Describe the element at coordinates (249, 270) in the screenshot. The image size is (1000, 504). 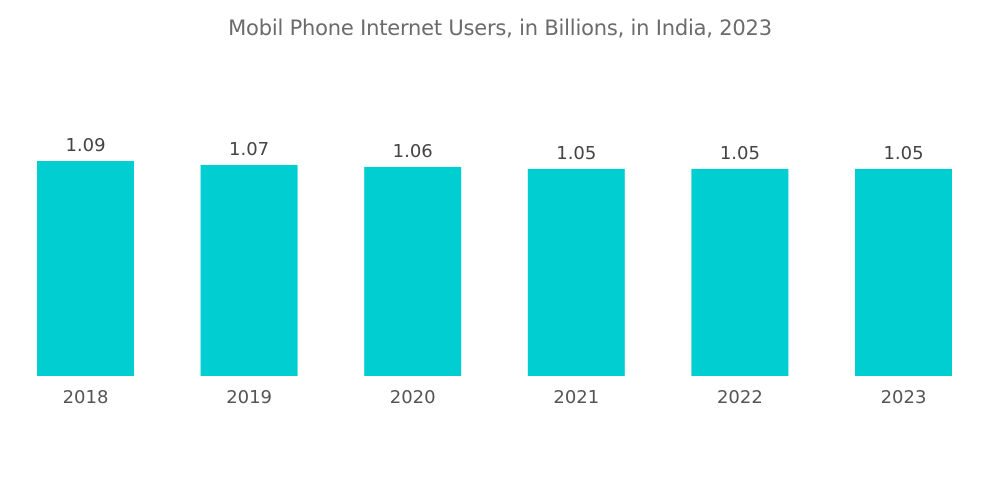
I see `bar-2019` at that location.